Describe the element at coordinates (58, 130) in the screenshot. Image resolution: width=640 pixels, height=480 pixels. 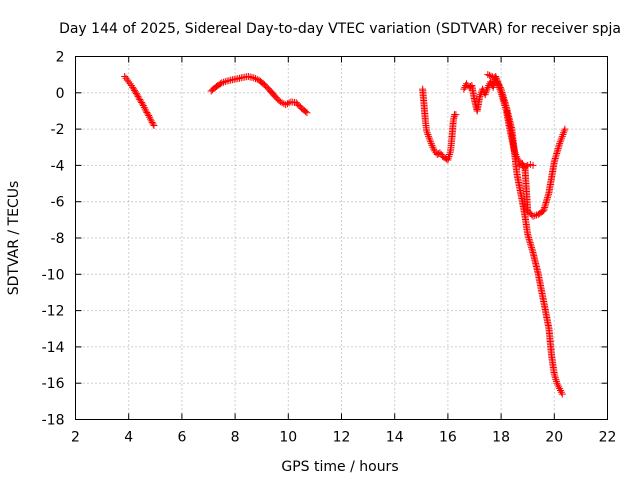
I see `y-tick-label: -2` at that location.